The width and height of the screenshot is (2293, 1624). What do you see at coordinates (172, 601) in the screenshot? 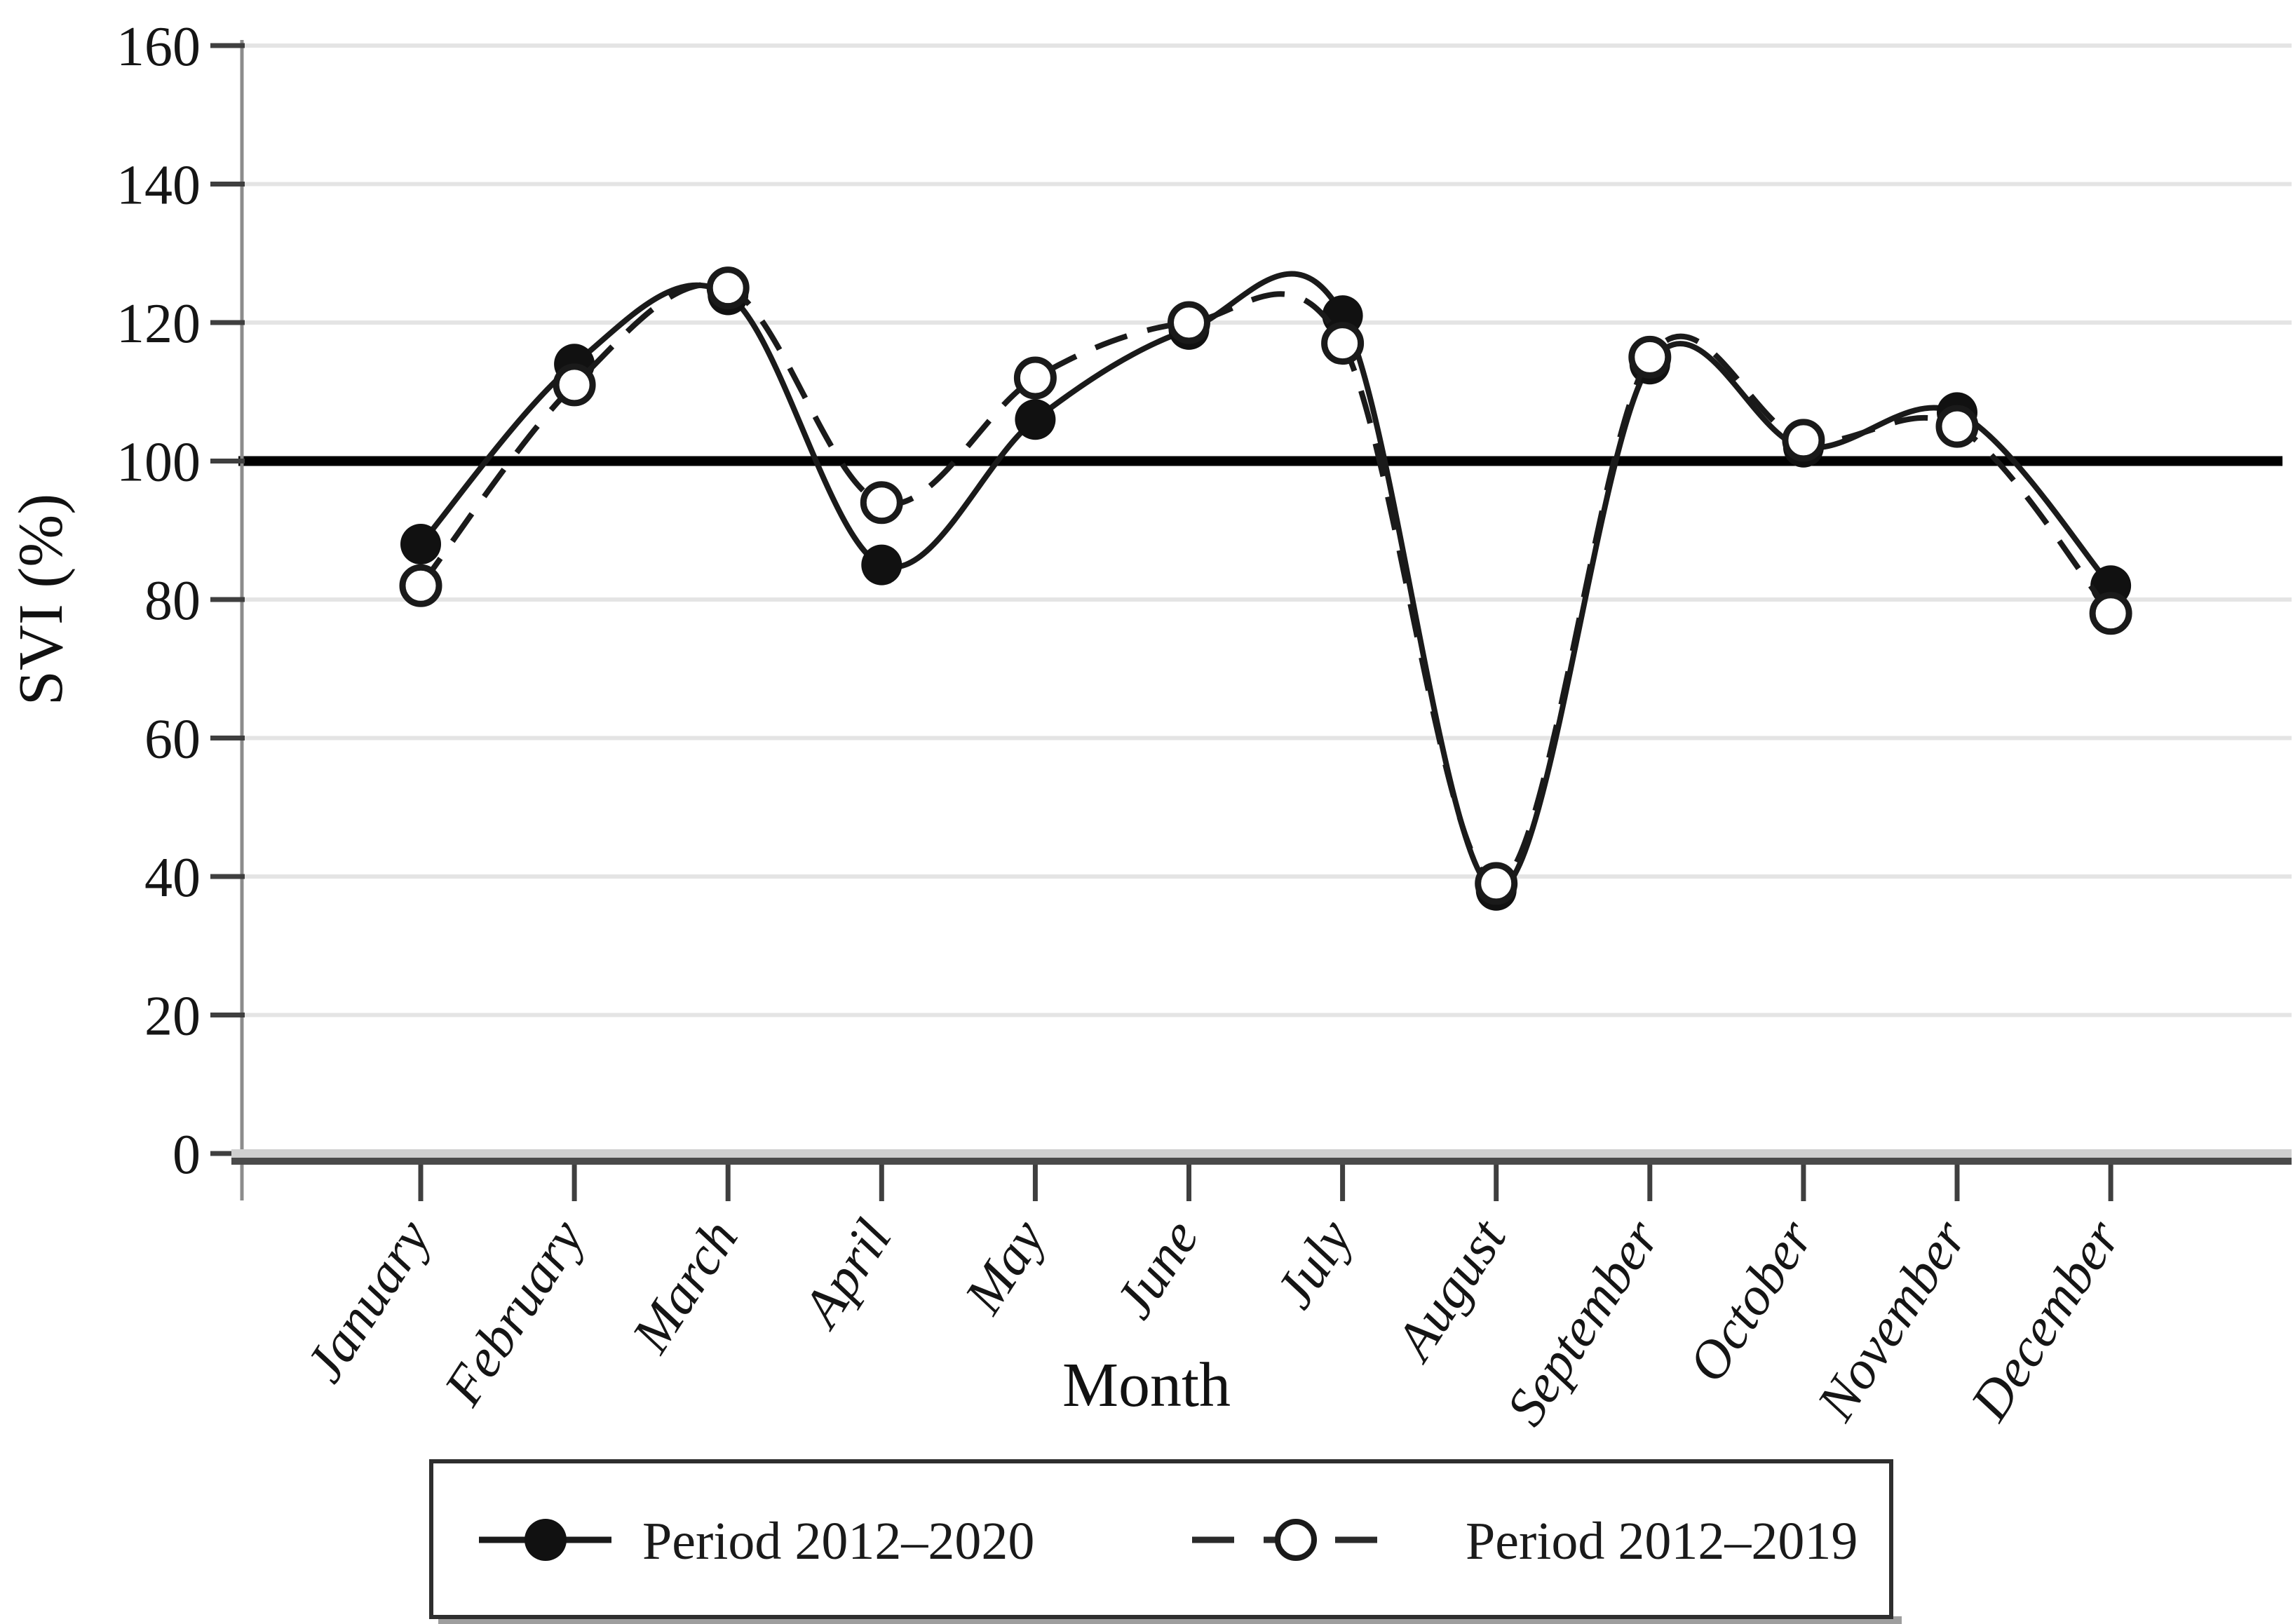
I see `y-tick-label: 80` at bounding box center [172, 601].